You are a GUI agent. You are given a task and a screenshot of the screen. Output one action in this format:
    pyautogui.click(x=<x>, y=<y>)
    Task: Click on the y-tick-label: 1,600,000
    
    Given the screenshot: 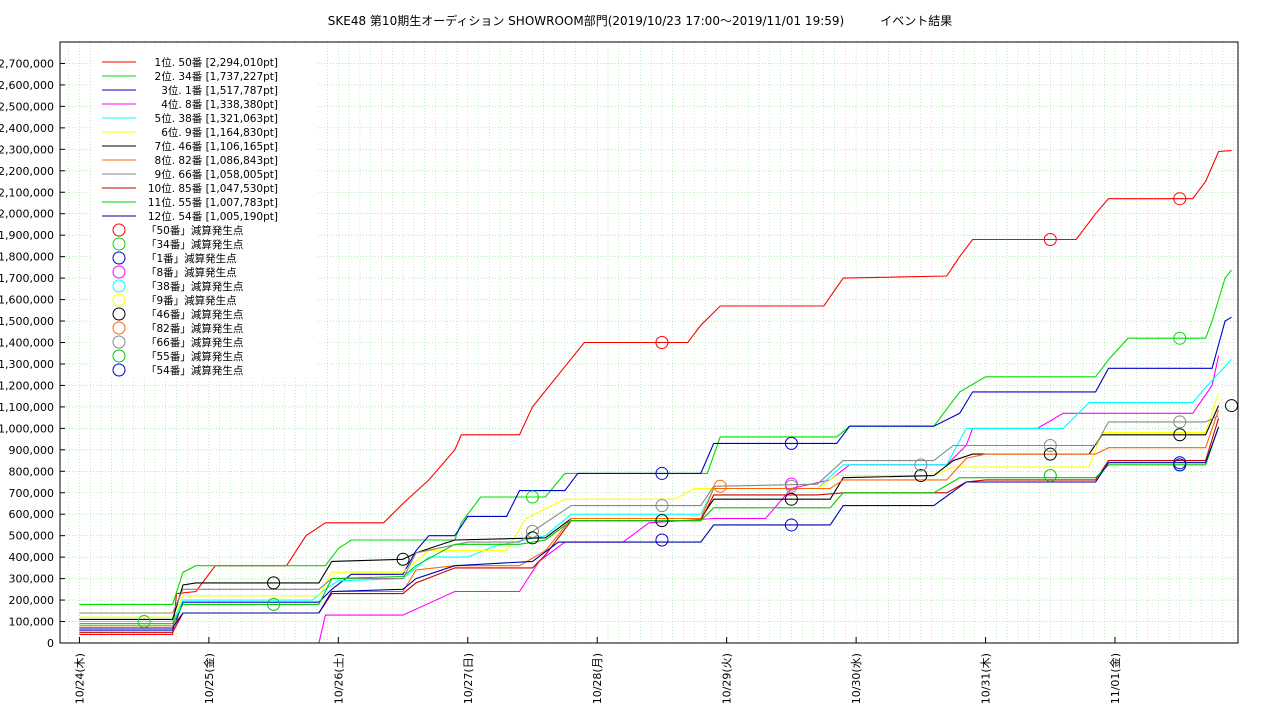 What is the action you would take?
    pyautogui.click(x=27, y=300)
    